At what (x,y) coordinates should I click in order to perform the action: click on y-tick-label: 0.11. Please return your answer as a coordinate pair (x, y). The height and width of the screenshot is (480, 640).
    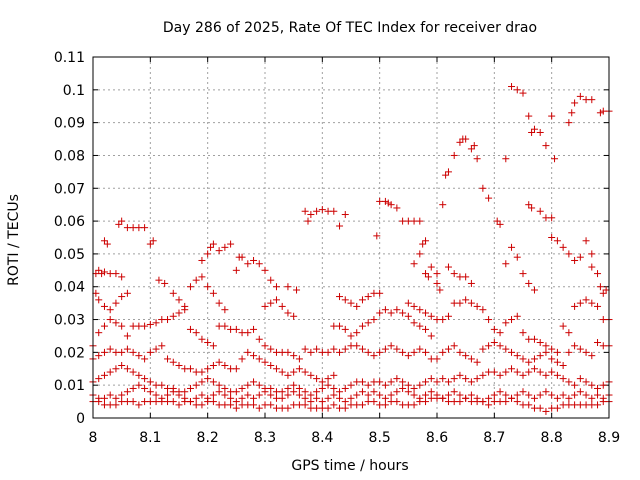
    Looking at the image, I should click on (69, 58).